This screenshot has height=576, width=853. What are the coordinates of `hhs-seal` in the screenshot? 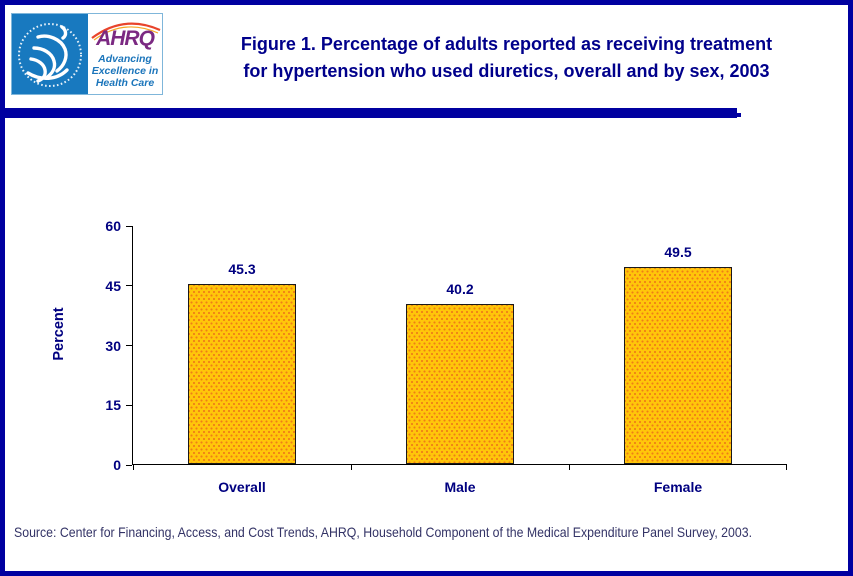 It's located at (50, 54).